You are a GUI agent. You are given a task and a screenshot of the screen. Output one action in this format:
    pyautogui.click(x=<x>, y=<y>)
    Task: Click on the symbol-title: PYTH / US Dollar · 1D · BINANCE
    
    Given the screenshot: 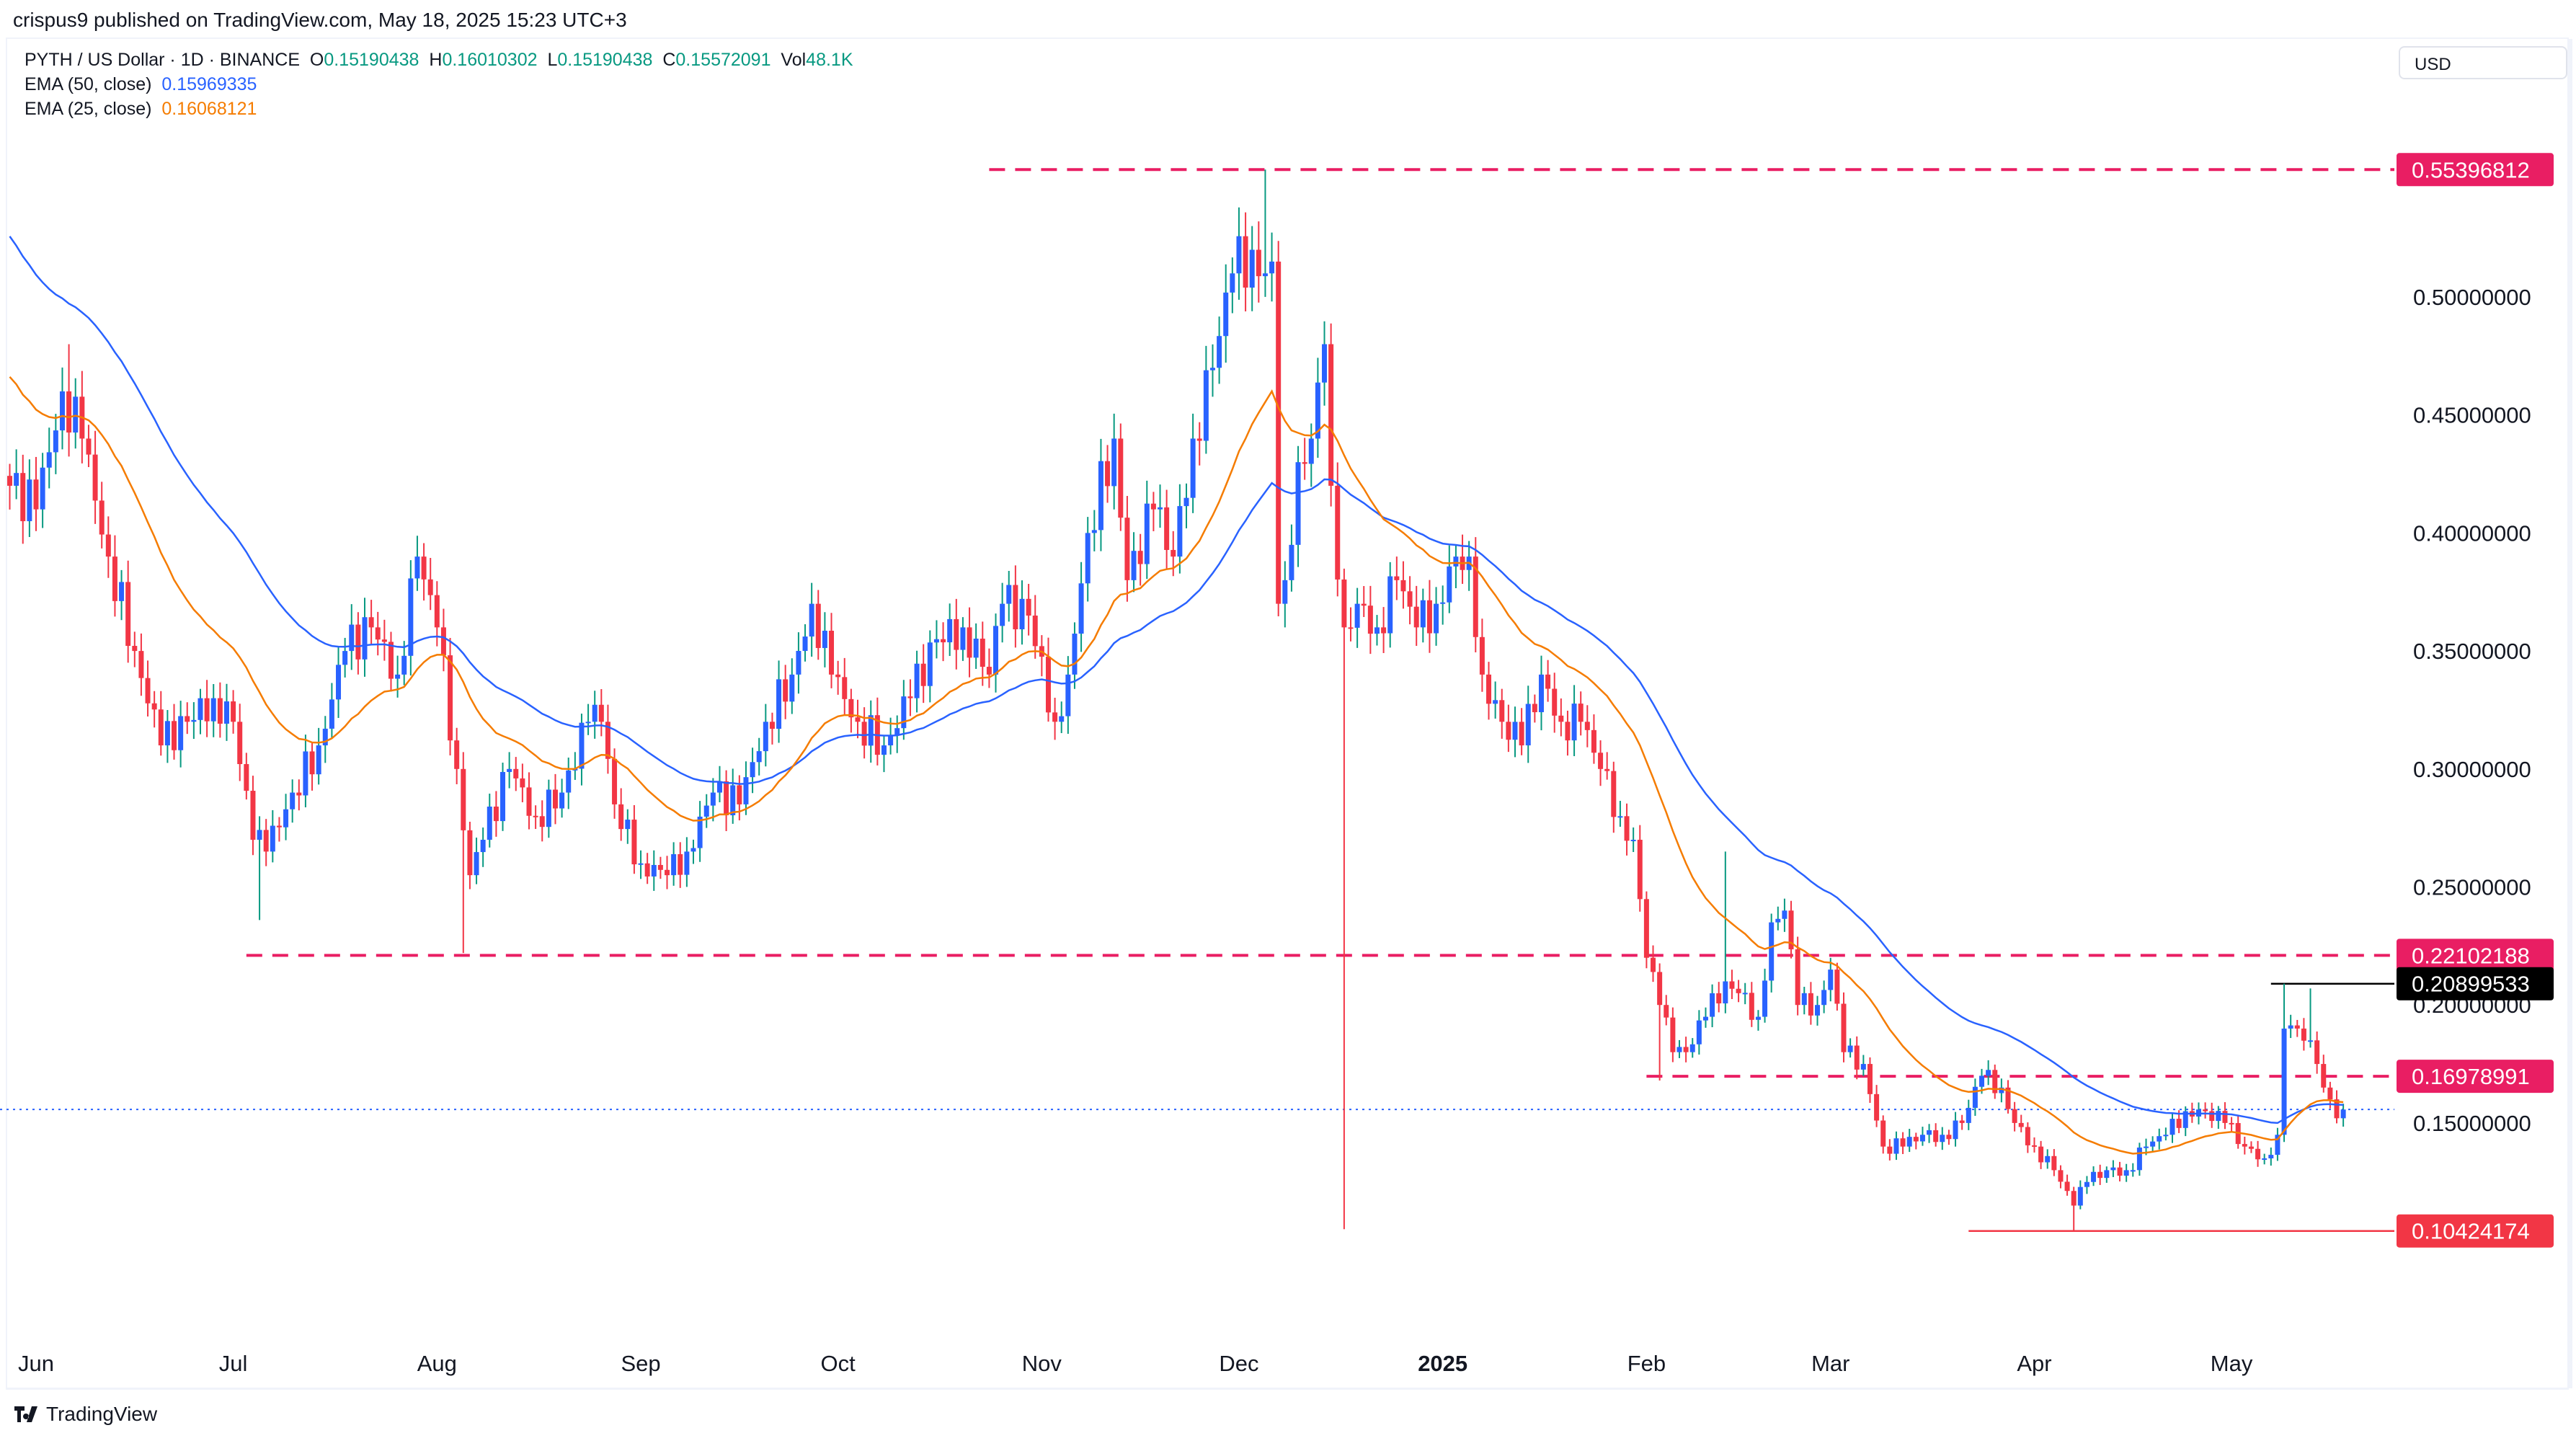 What is the action you would take?
    pyautogui.click(x=163, y=60)
    